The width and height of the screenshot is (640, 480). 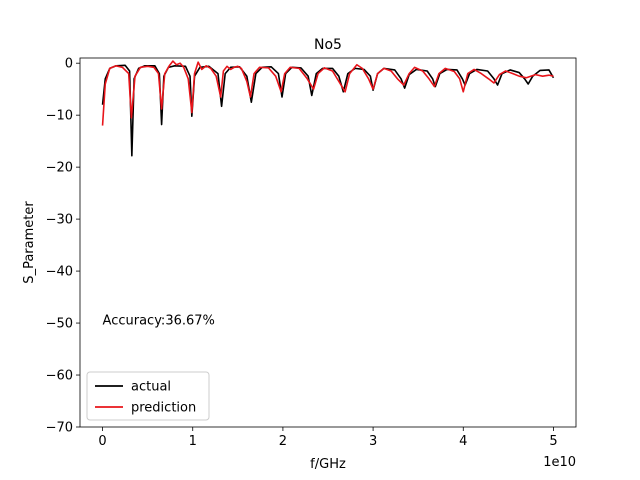 What do you see at coordinates (159, 320) in the screenshot?
I see `accuracy-annotation: Accuracy:36.67%` at bounding box center [159, 320].